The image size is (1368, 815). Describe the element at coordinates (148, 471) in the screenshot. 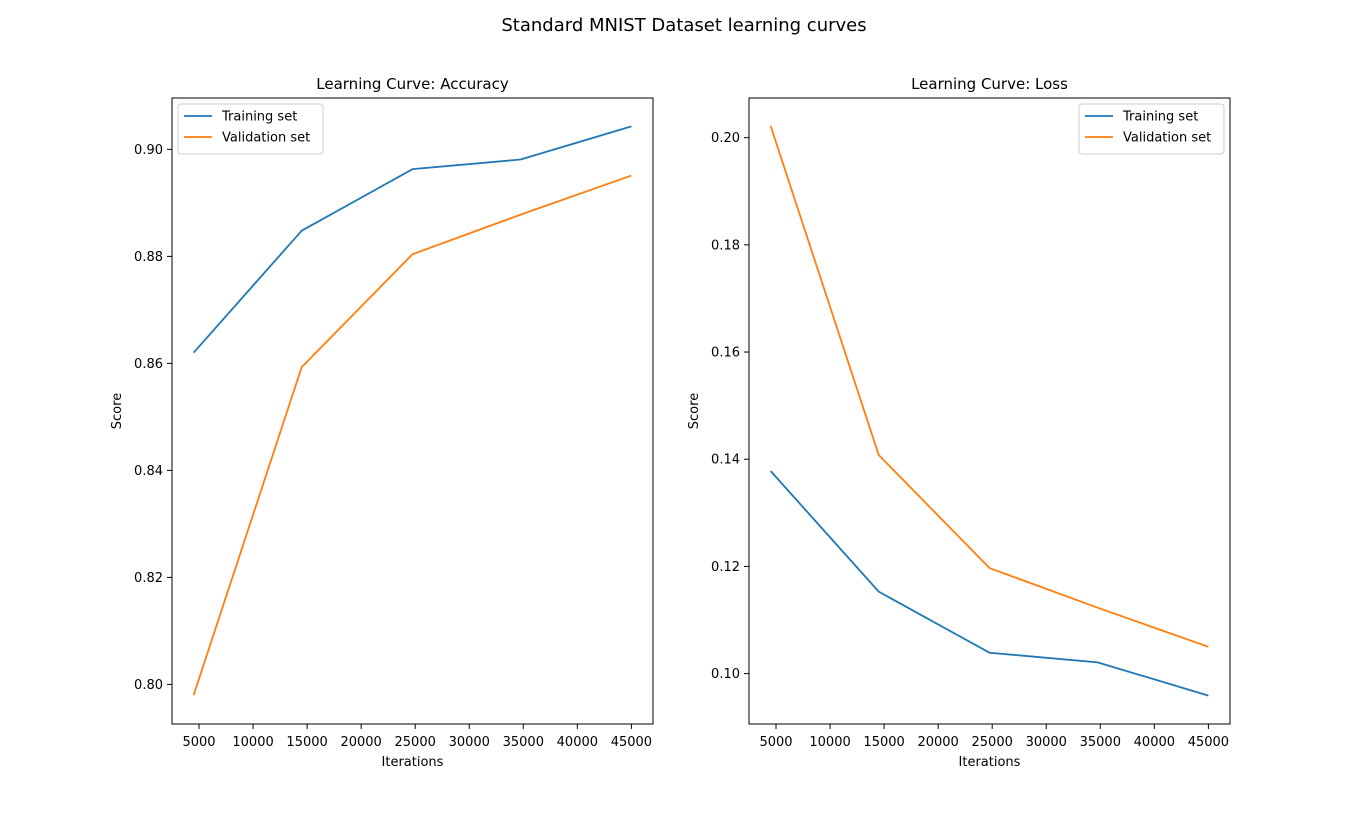

I see `undefined-y-tick-label: 0.84` at that location.